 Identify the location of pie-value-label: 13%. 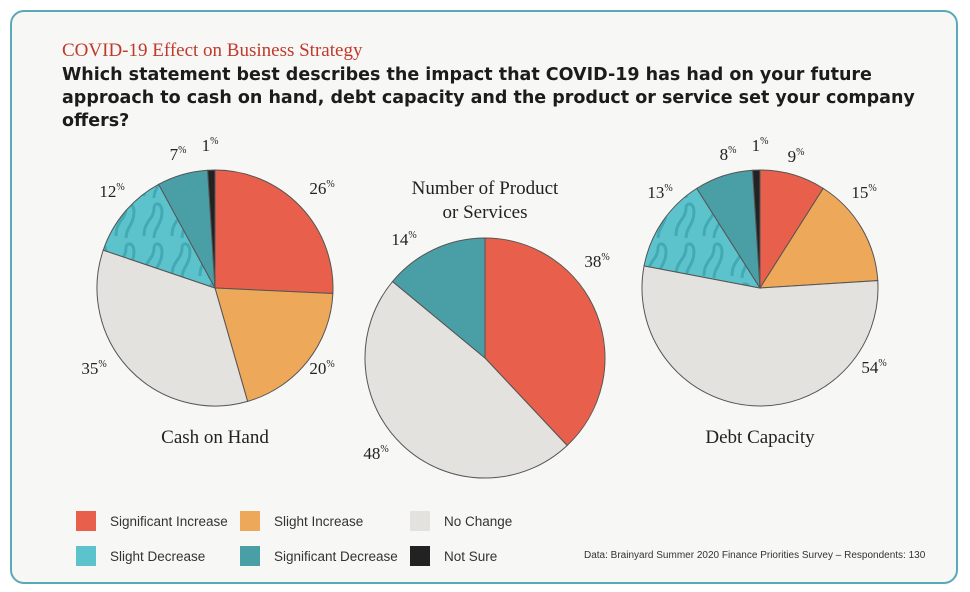
(659, 192).